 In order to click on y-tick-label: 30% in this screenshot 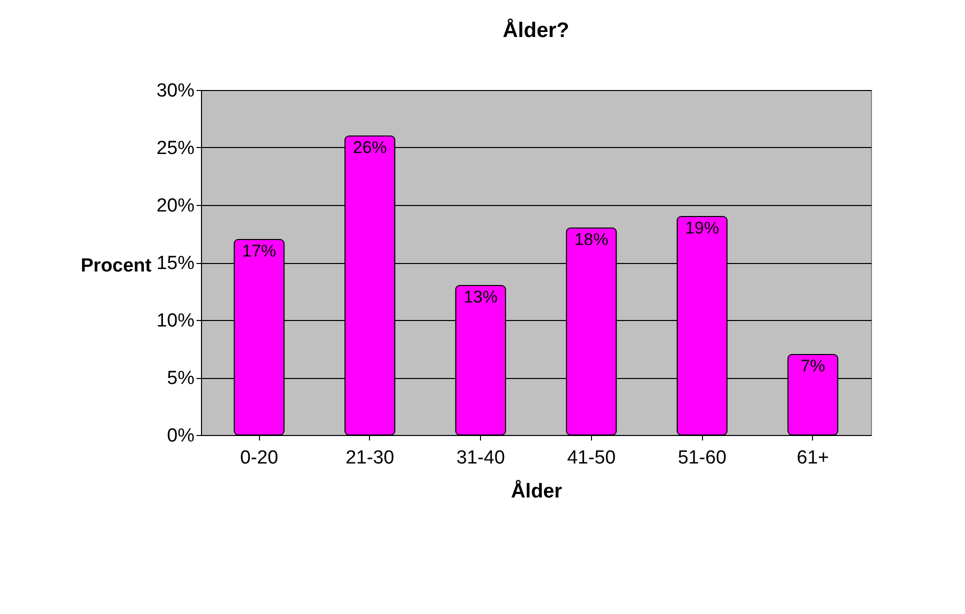, I will do `click(175, 91)`.